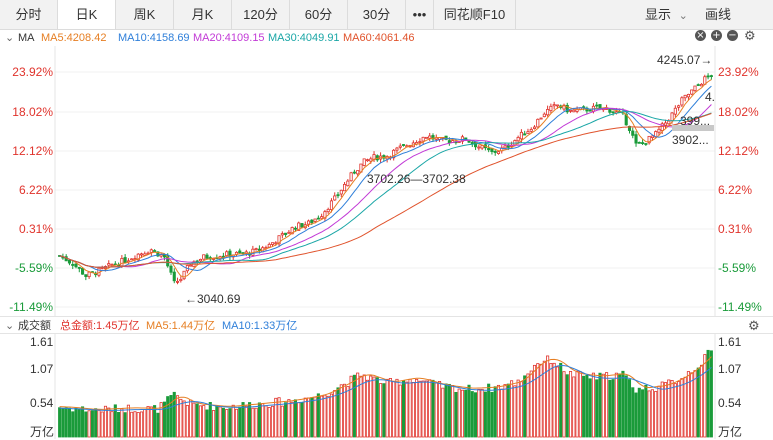 This screenshot has height=440, width=773. Describe the element at coordinates (203, 14) in the screenshot. I see `tab-3: 月K` at that location.